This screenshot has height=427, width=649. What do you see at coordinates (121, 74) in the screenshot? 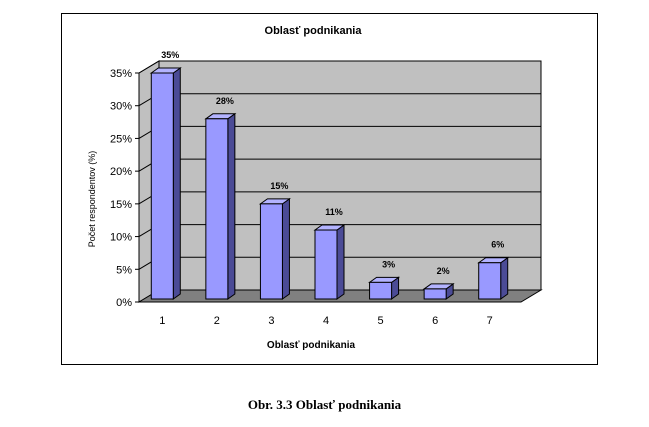
I see `y-tick-label: 35%` at bounding box center [121, 74].